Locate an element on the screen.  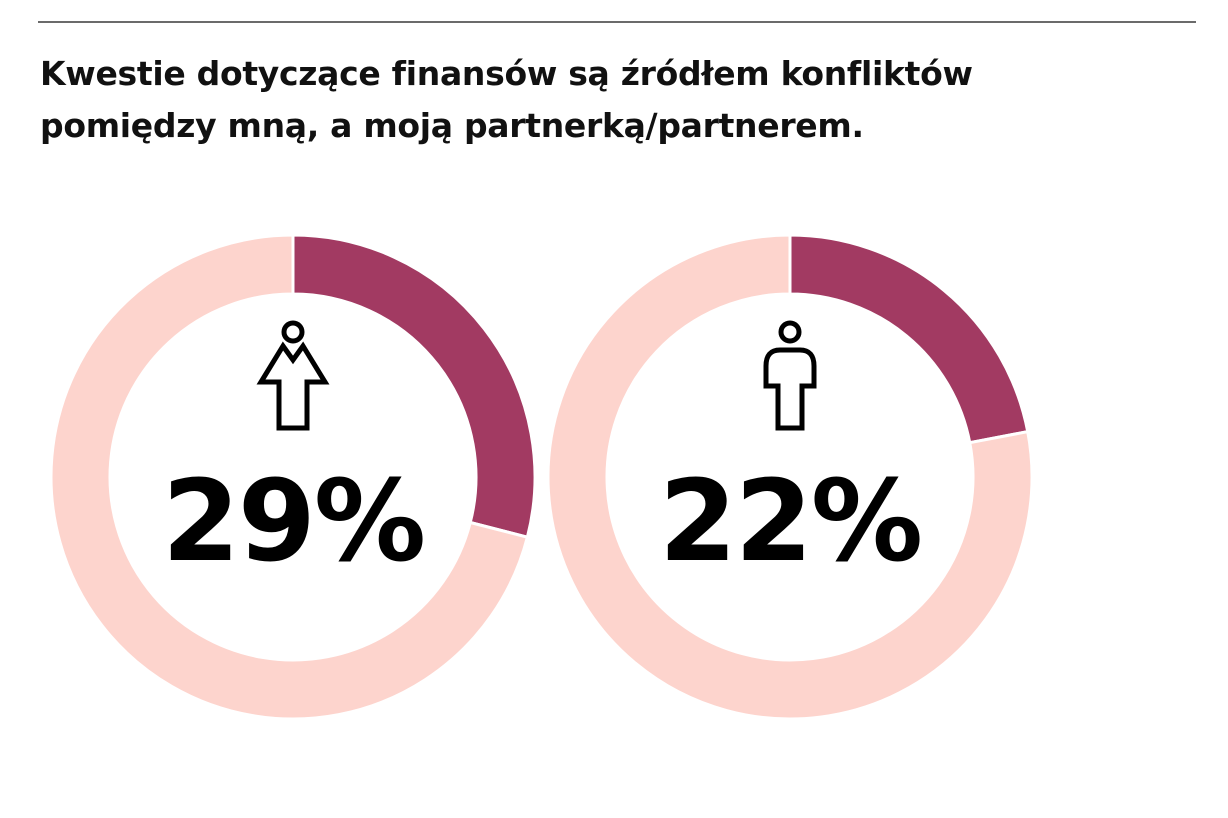
man-icon is located at coordinates (790, 376).